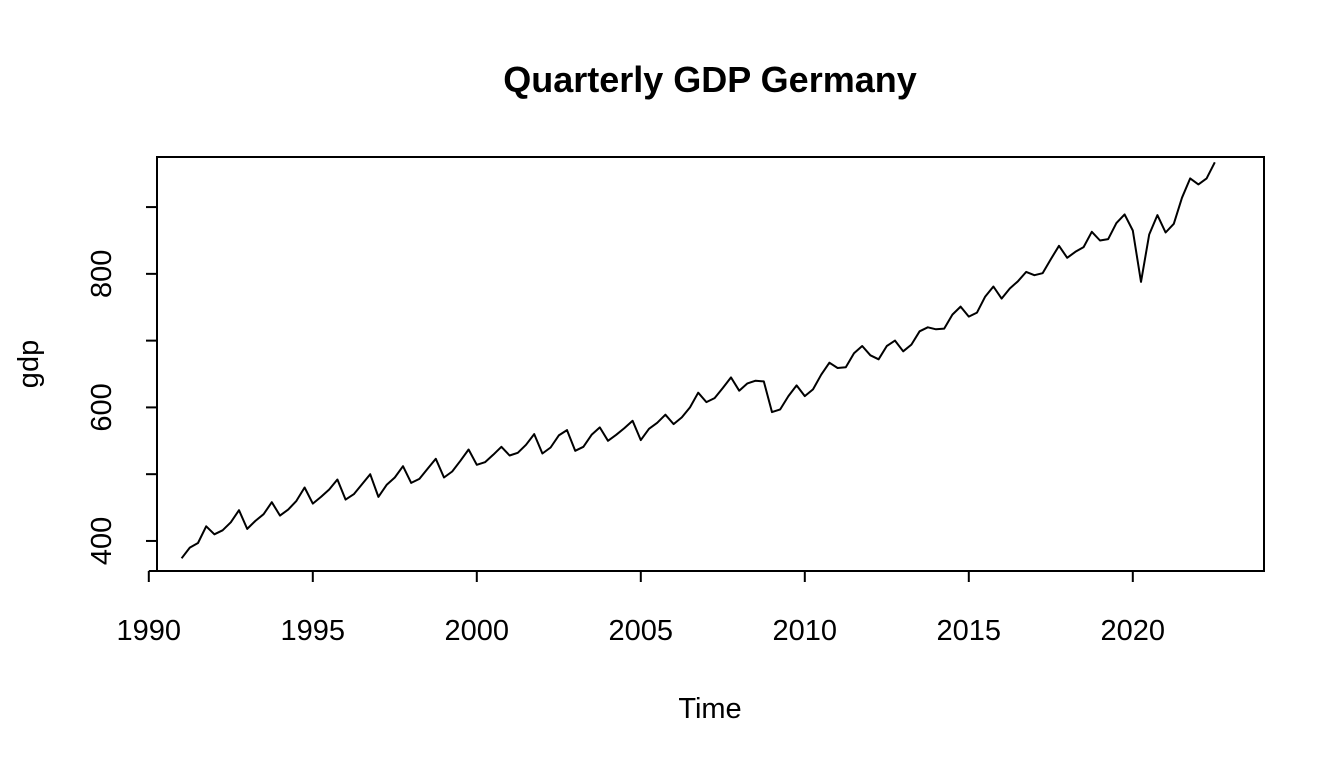 This screenshot has width=1344, height=768. What do you see at coordinates (102, 274) in the screenshot?
I see `y-tick-label: 800` at bounding box center [102, 274].